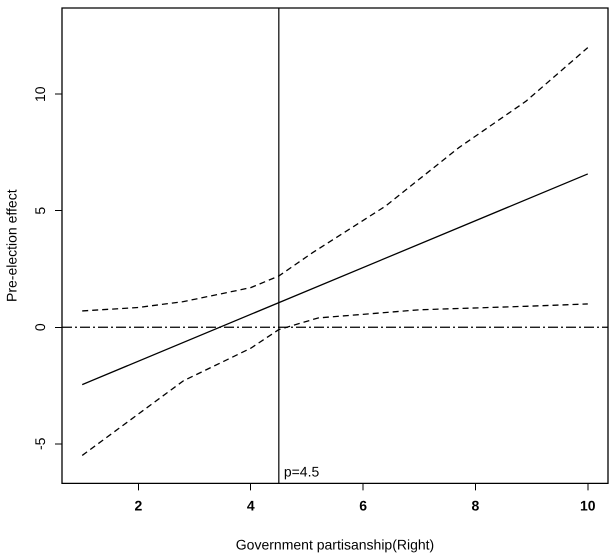  What do you see at coordinates (250, 506) in the screenshot?
I see `x-tick-label: 4` at bounding box center [250, 506].